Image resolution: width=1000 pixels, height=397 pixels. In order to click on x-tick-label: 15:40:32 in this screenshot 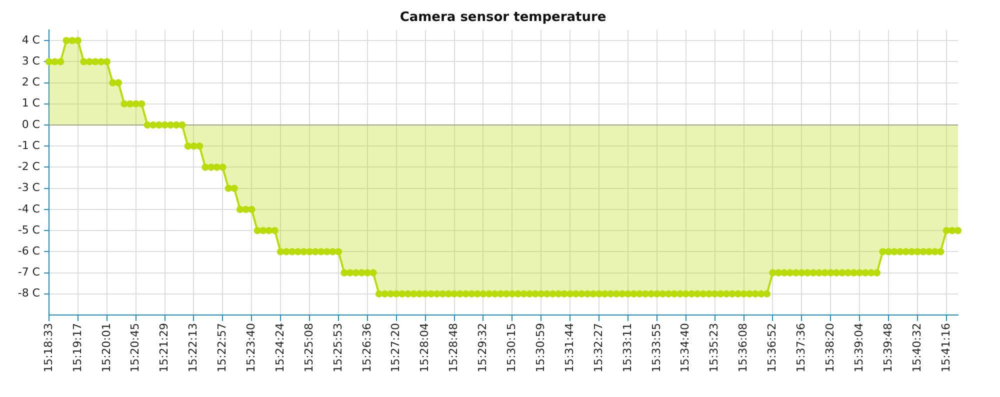, I will do `click(917, 347)`.